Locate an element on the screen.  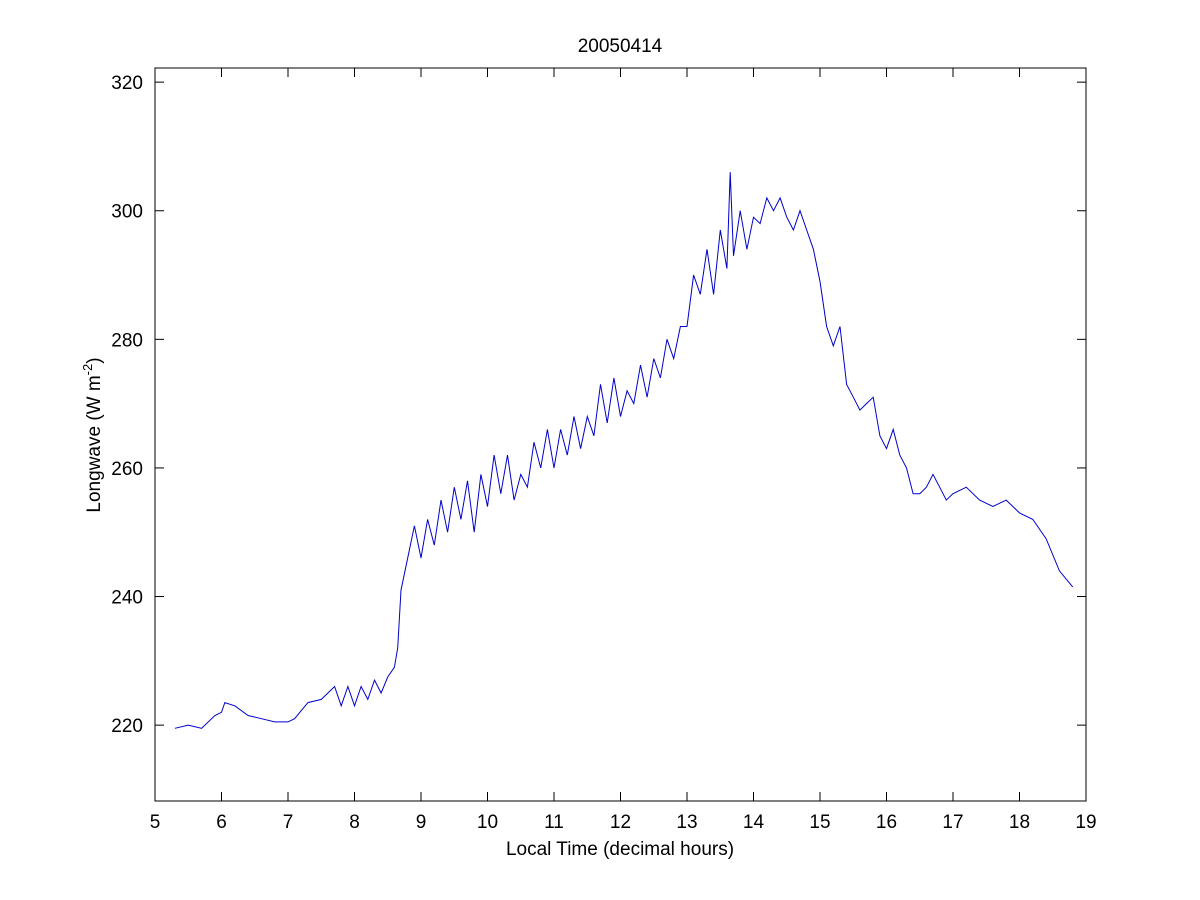
x-tick-label: 15 is located at coordinates (819, 822).